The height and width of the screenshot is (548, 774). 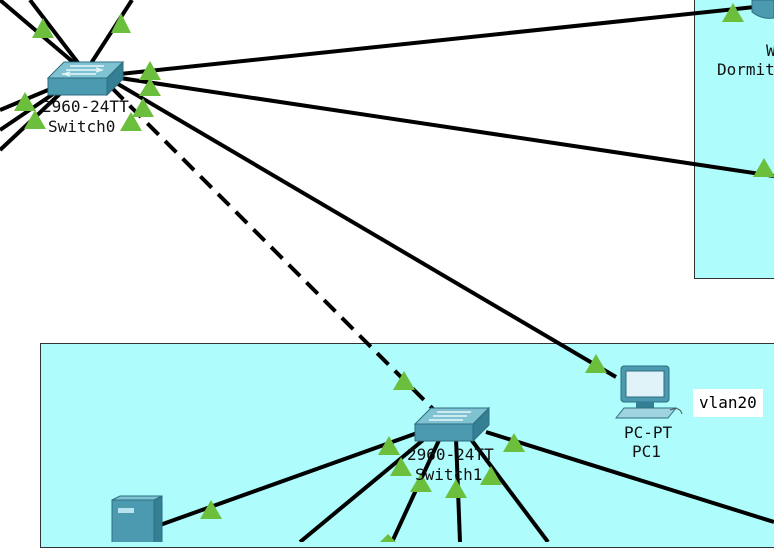 I want to click on server-device, so click(x=137, y=518).